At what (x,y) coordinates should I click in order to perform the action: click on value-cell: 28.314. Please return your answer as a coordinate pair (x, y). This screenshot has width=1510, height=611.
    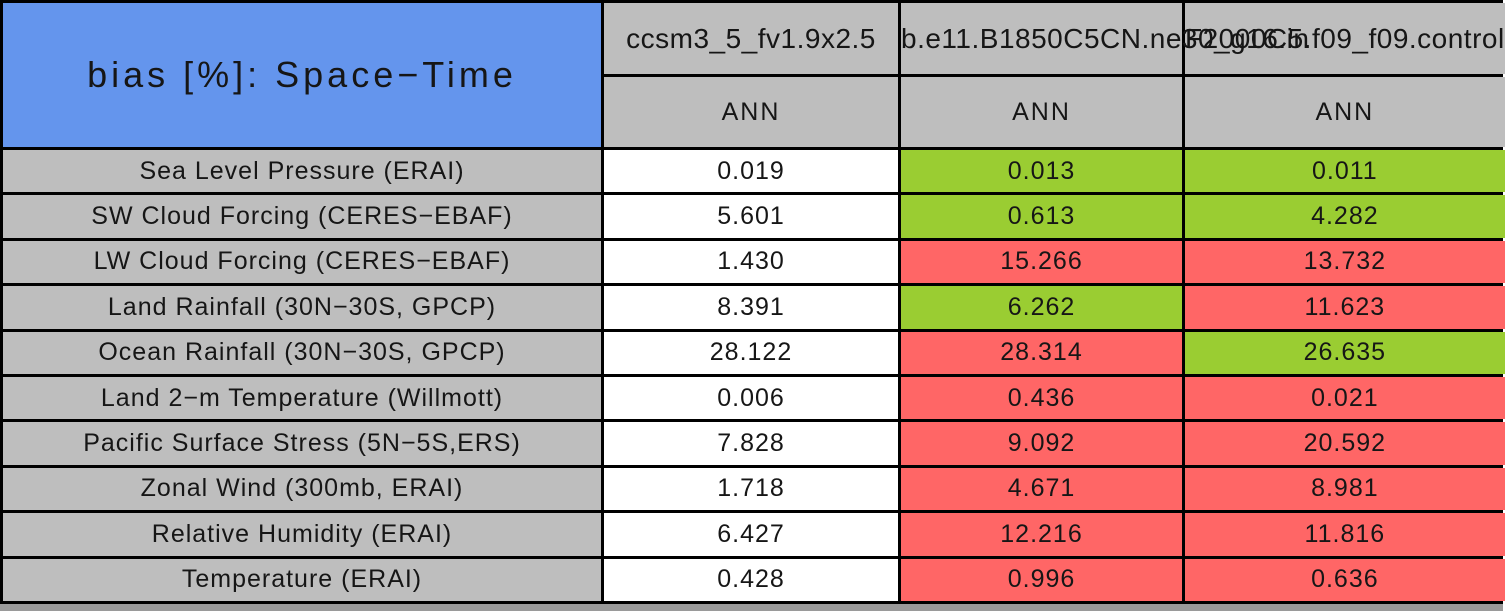
    Looking at the image, I should click on (1041, 352).